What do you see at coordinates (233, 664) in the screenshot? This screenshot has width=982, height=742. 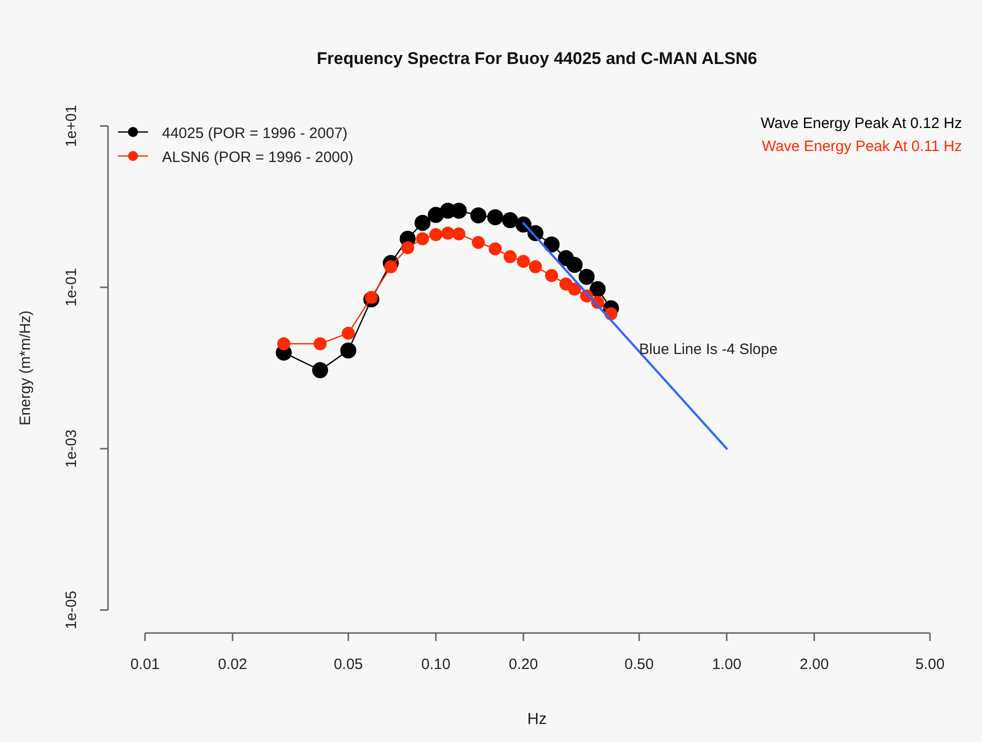 I see `x-tick-label: 0.02` at bounding box center [233, 664].